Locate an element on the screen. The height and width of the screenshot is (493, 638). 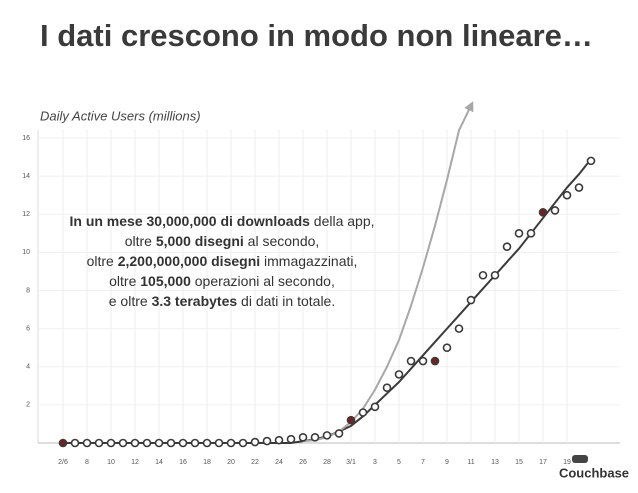
y-tick-label: 10 is located at coordinates (26, 252).